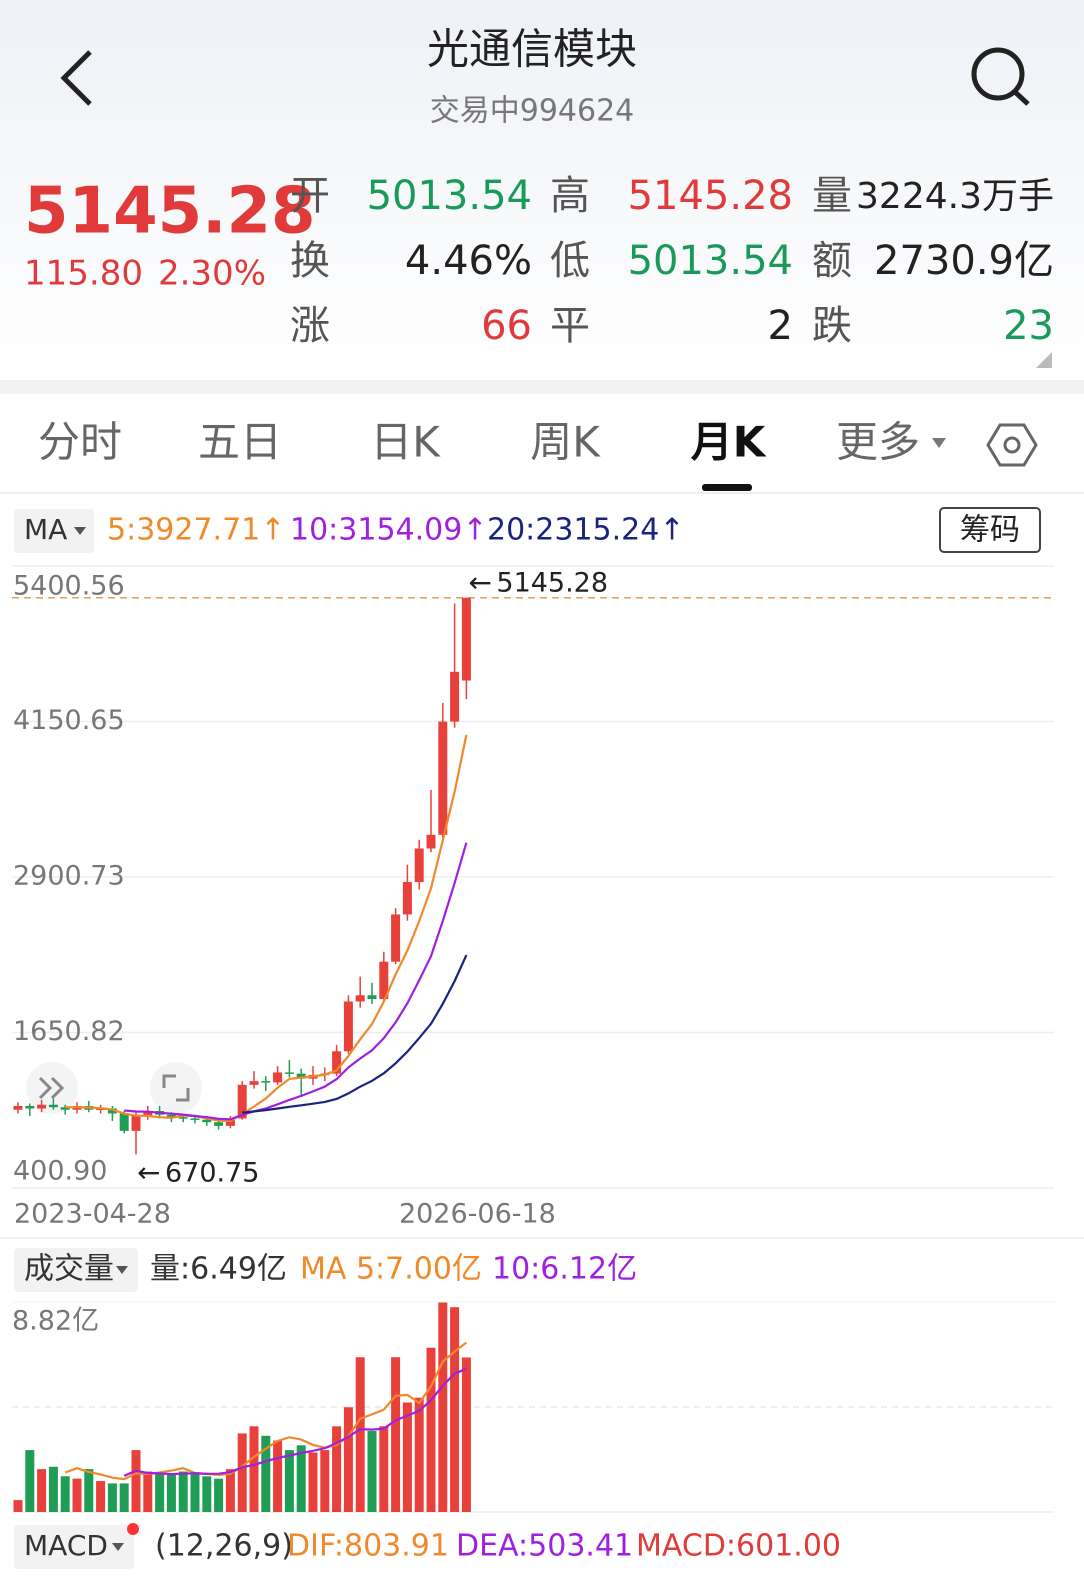  I want to click on title: 光通信模块, so click(532, 49).